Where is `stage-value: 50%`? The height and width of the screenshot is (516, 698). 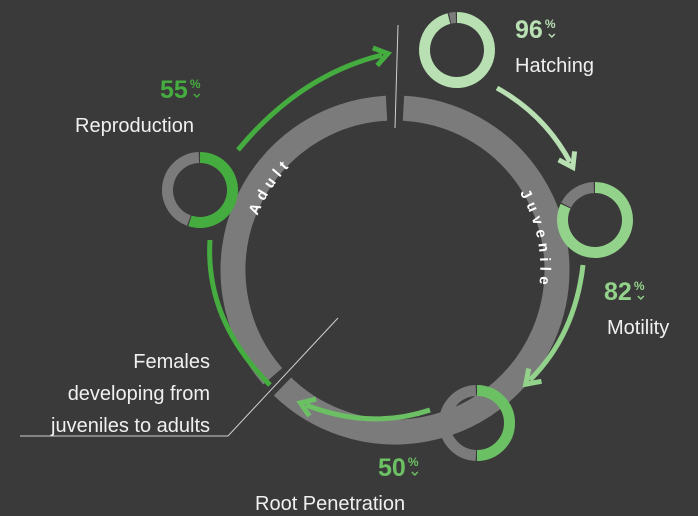 stage-value: 50% is located at coordinates (398, 468).